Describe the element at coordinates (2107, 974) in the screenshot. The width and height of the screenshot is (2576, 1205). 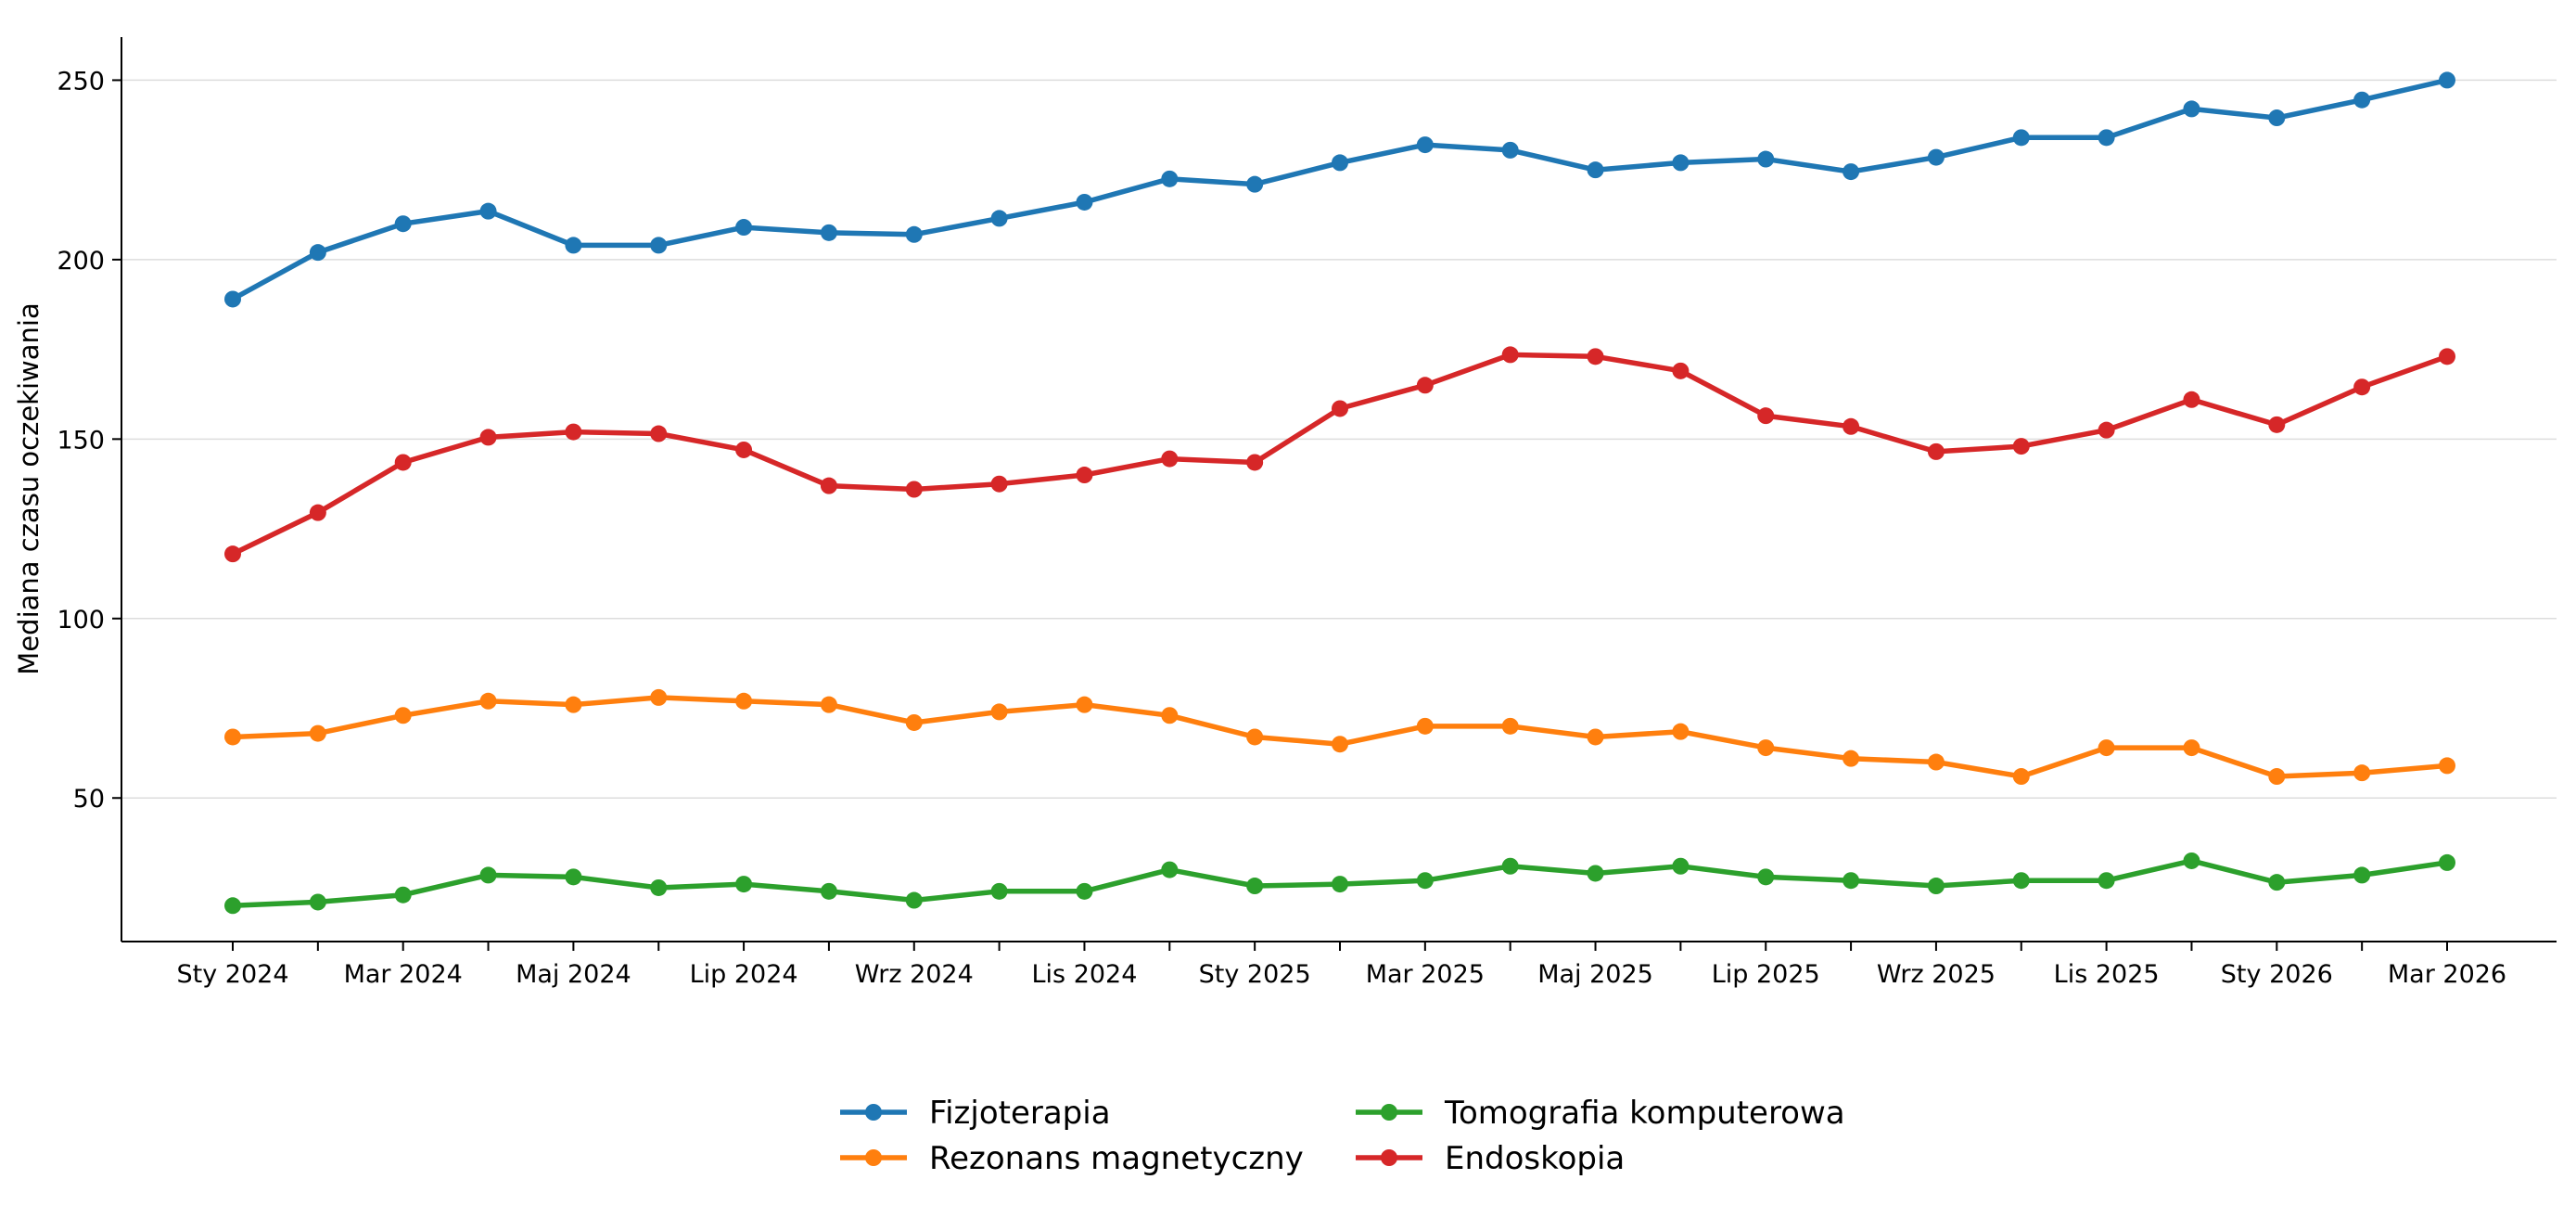
I see `x-tick-label: Lis 2025` at that location.